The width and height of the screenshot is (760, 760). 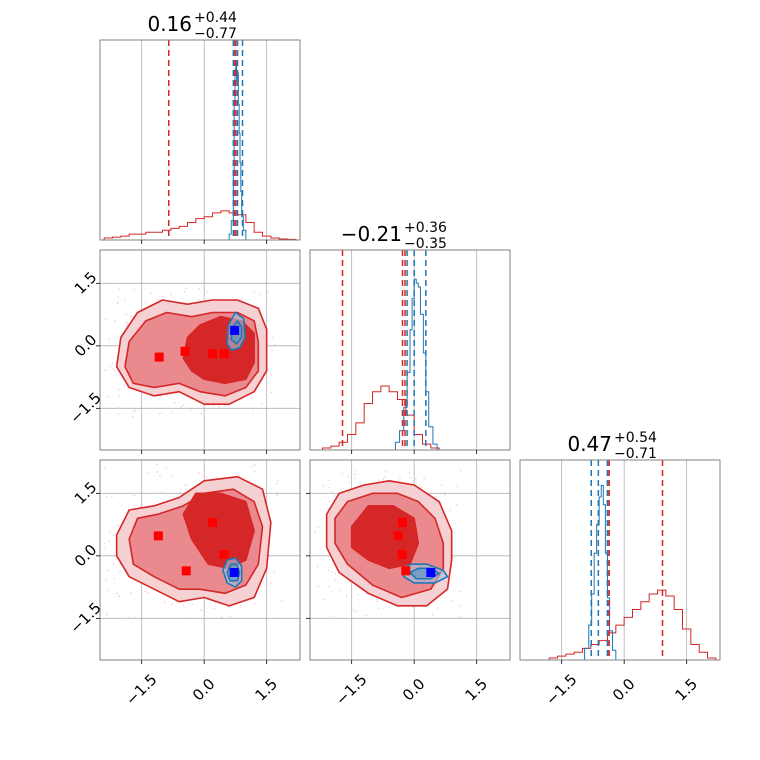 What do you see at coordinates (86, 346) in the screenshot?
I see `y-tick-label: 0.0` at bounding box center [86, 346].